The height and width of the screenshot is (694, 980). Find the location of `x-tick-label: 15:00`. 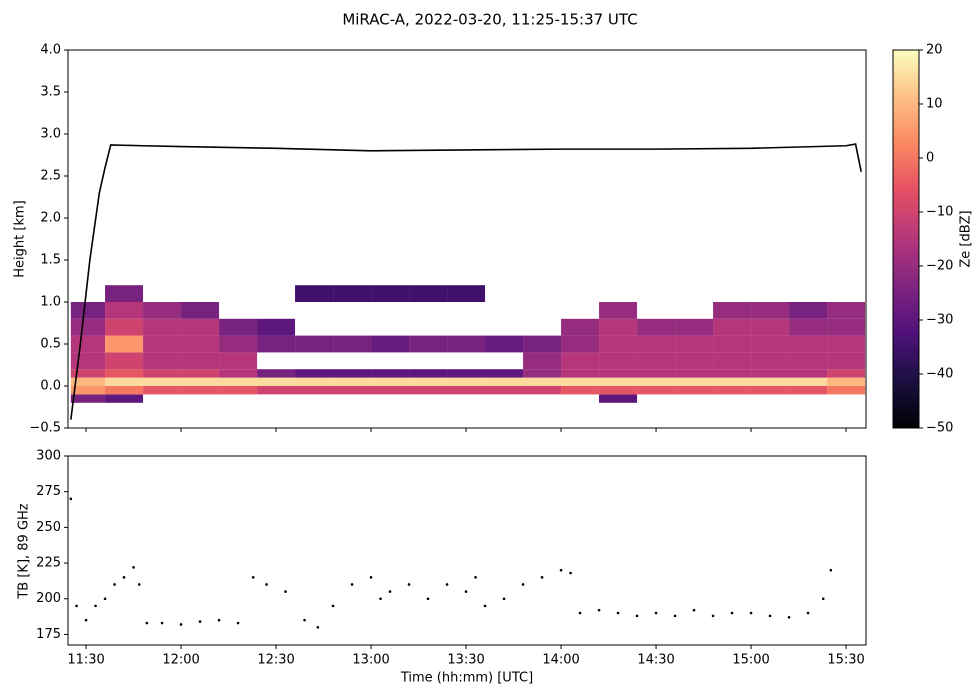

x-tick-label: 15:00 is located at coordinates (750, 660).